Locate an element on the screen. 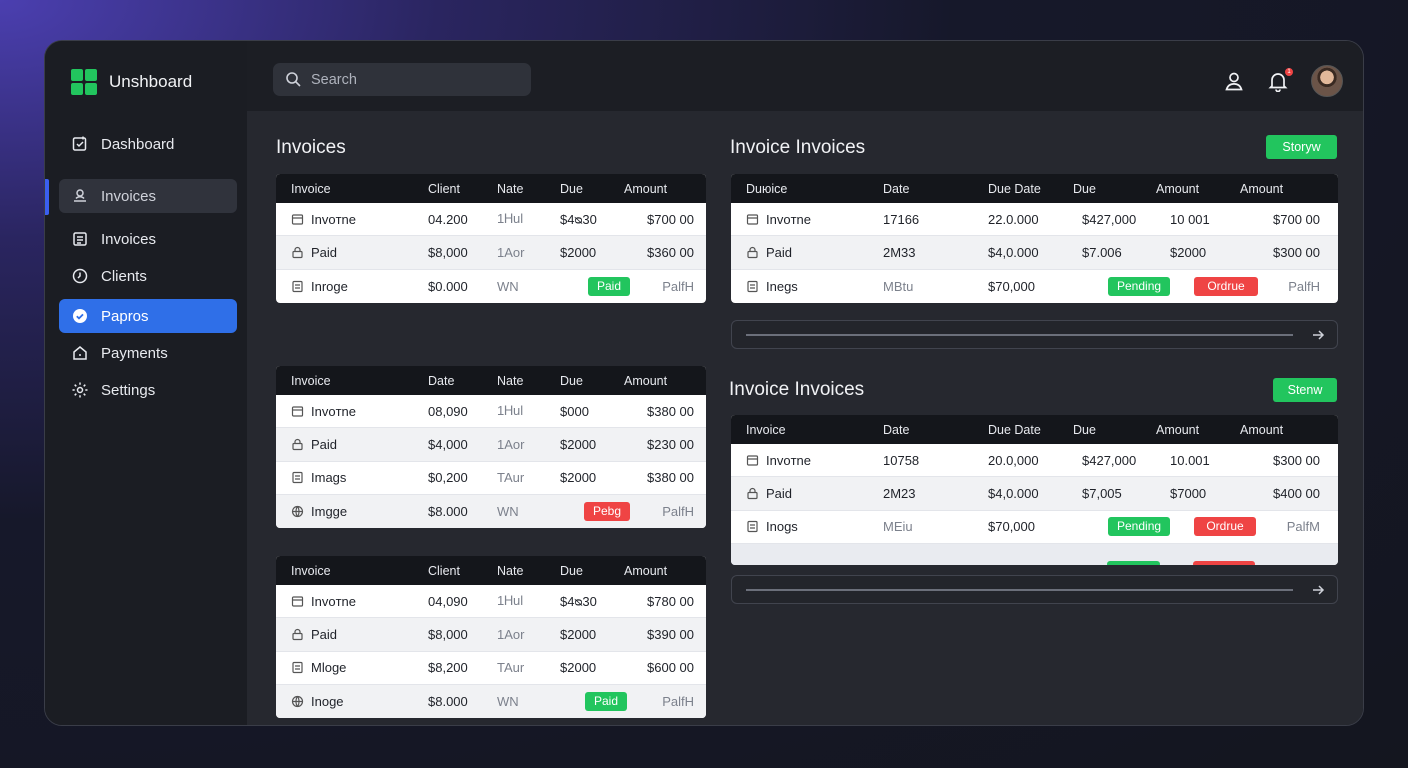 This screenshot has height=768, width=1408. table-row: Inegs MBtu $70,000 Pending Ordrue PalfH is located at coordinates (1034, 286).